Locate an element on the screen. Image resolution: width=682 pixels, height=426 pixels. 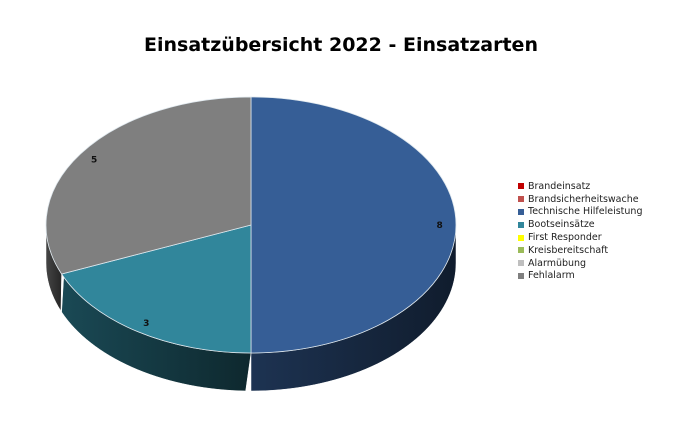
legend-item: Fehlalarm is located at coordinates (580, 276).